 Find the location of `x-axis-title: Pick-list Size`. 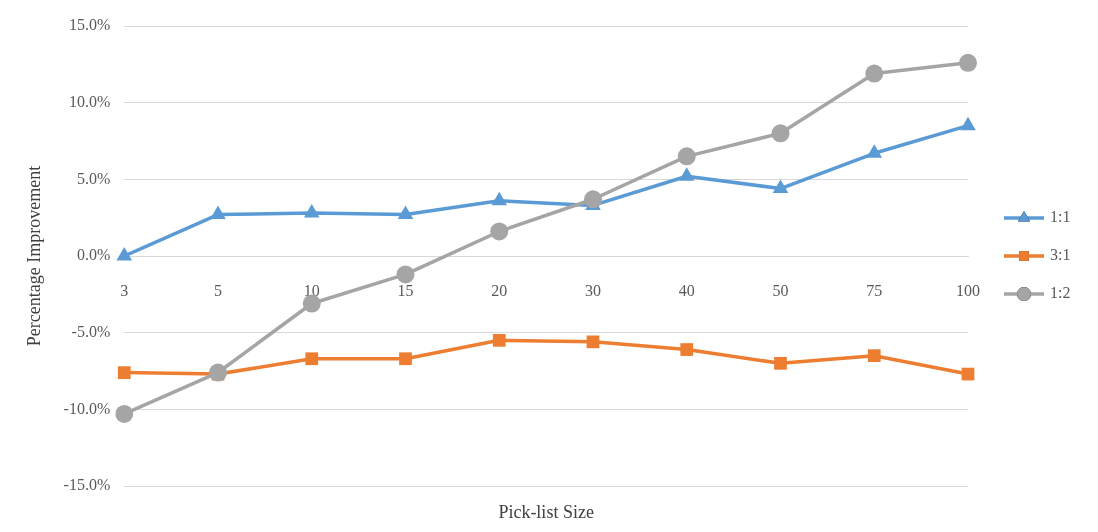

x-axis-title: Pick-list Size is located at coordinates (546, 511).